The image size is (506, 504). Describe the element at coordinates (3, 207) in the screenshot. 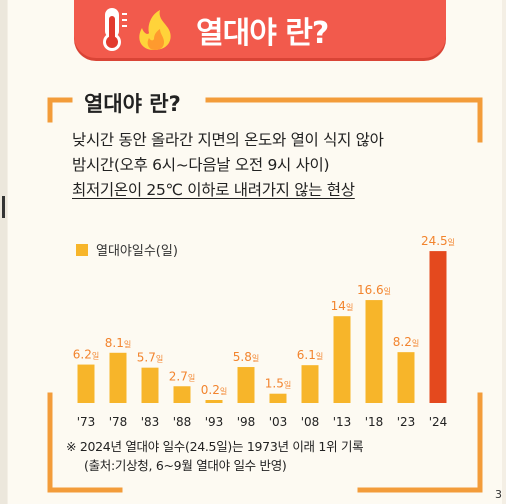

I see `scroll-marker` at that location.